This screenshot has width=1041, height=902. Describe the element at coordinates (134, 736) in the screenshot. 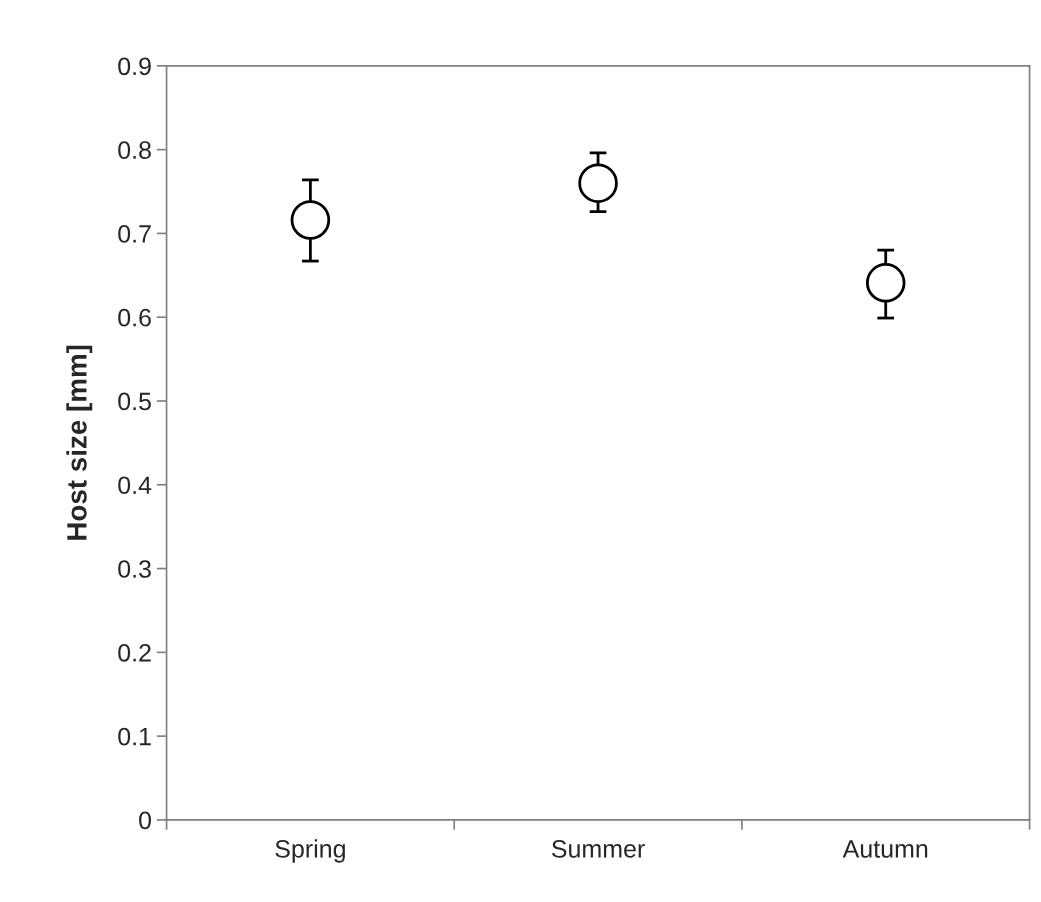

I see `y-tick-label: 0.1` at that location.